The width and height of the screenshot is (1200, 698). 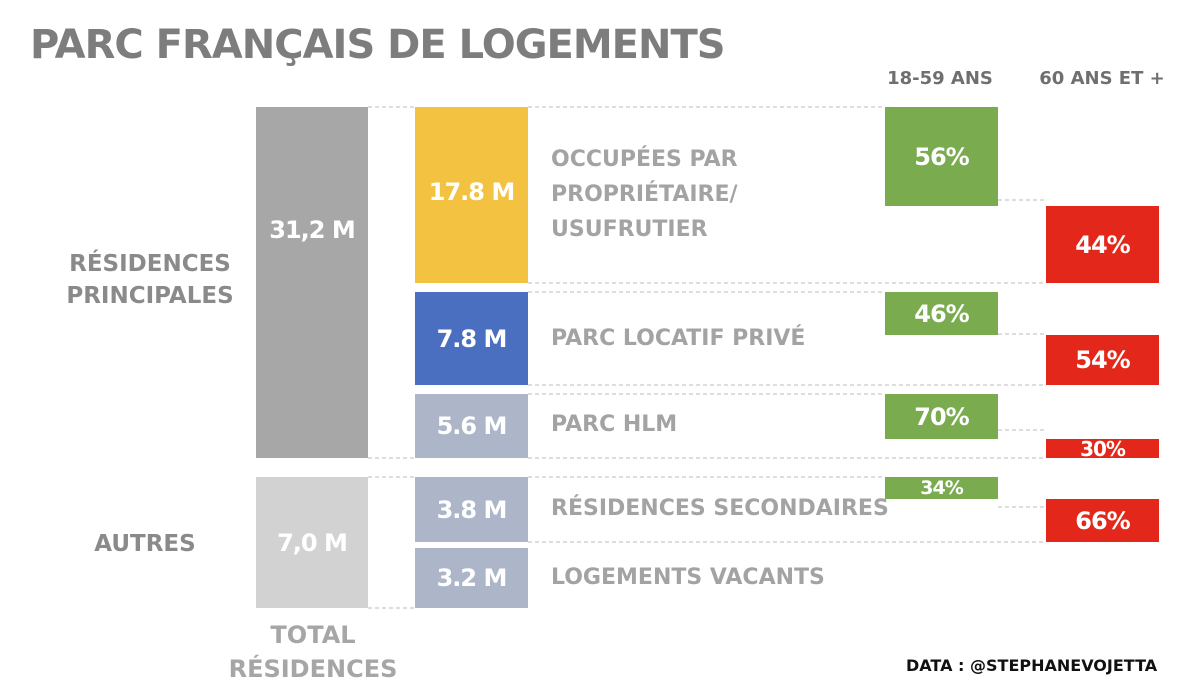 What do you see at coordinates (378, 45) in the screenshot?
I see `chart-title: PARC FRANÇAIS DE LOGEMENTS` at bounding box center [378, 45].